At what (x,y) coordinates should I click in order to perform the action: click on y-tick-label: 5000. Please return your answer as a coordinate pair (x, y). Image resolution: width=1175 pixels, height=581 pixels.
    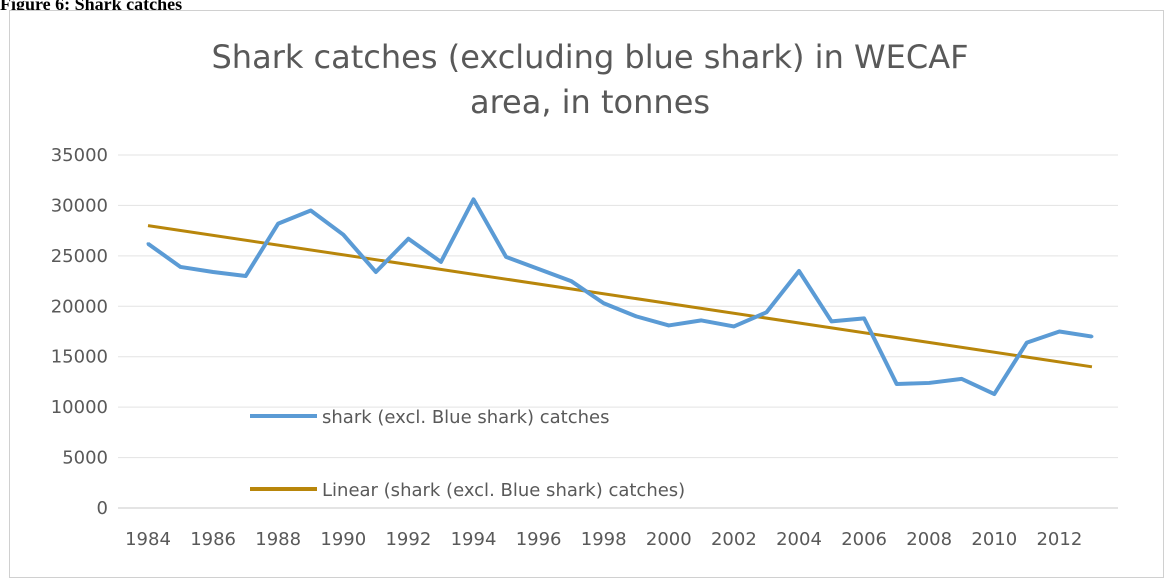
    Looking at the image, I should click on (85, 458).